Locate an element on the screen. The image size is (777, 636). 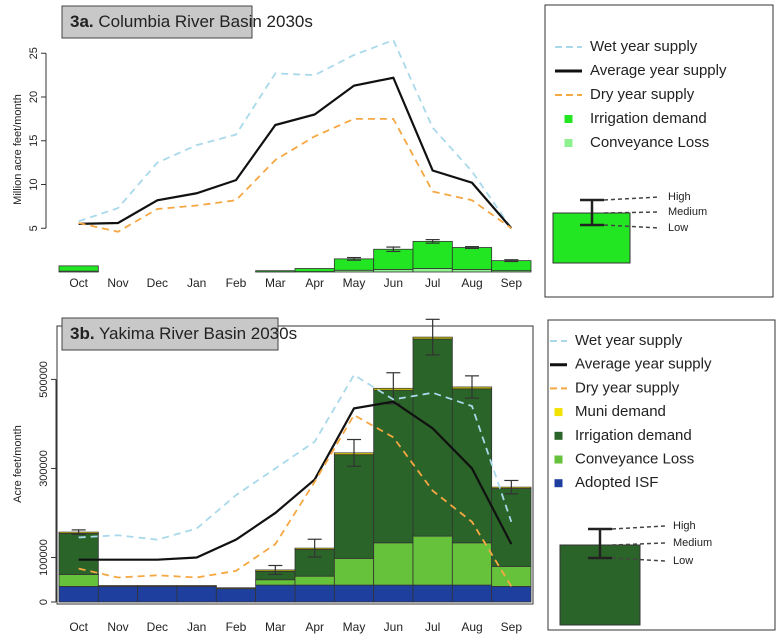
y-tick-label: 100000 is located at coordinates (44, 557).